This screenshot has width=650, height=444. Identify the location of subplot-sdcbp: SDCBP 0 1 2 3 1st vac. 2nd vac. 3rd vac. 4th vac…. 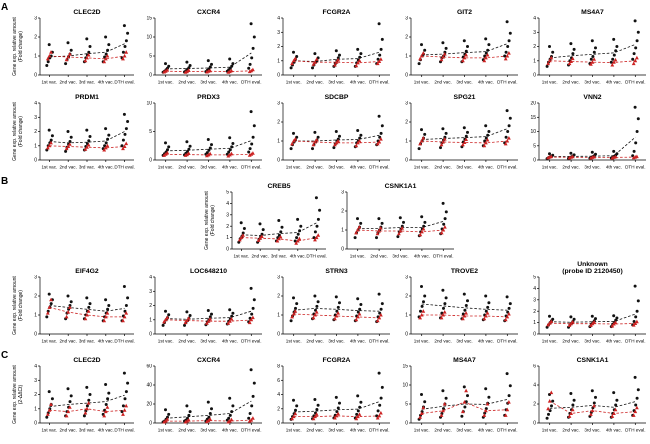
(330, 130).